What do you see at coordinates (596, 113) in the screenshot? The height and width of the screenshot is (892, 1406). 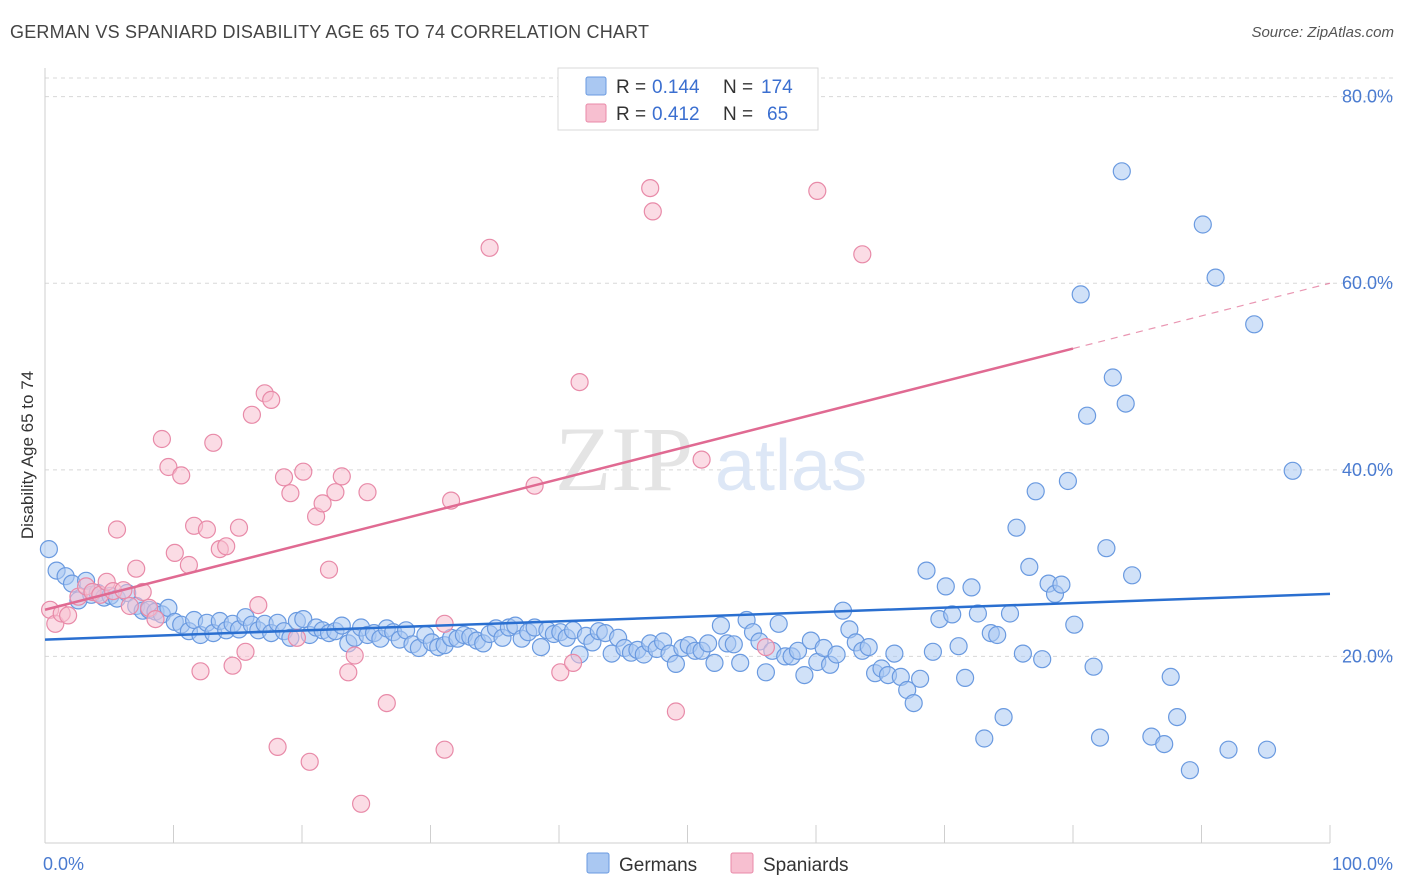 I see `legend-swatch-spaniards` at bounding box center [596, 113].